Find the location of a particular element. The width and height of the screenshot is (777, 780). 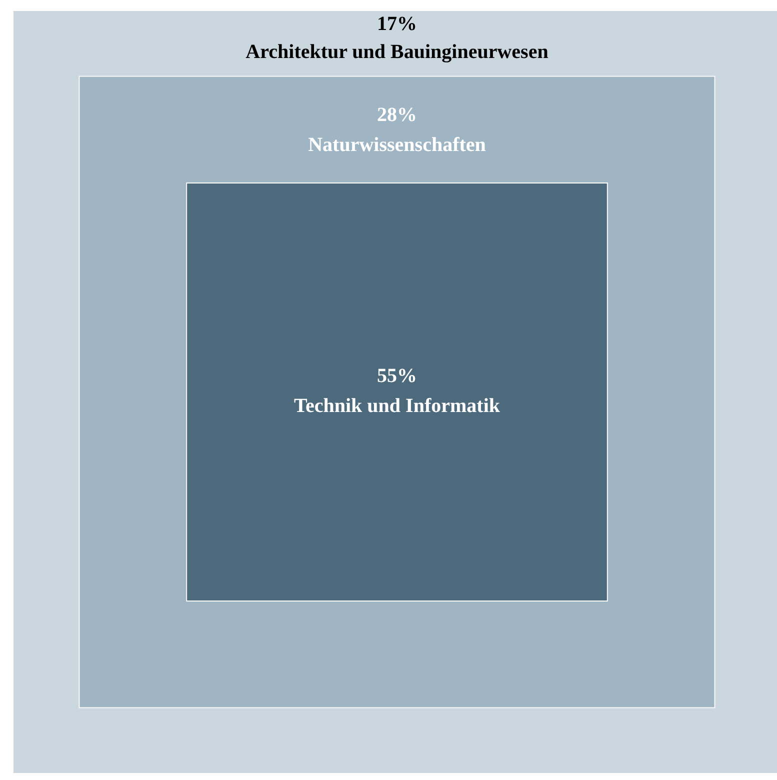

category-label: Architektur und Bauingineurwesen is located at coordinates (397, 52).